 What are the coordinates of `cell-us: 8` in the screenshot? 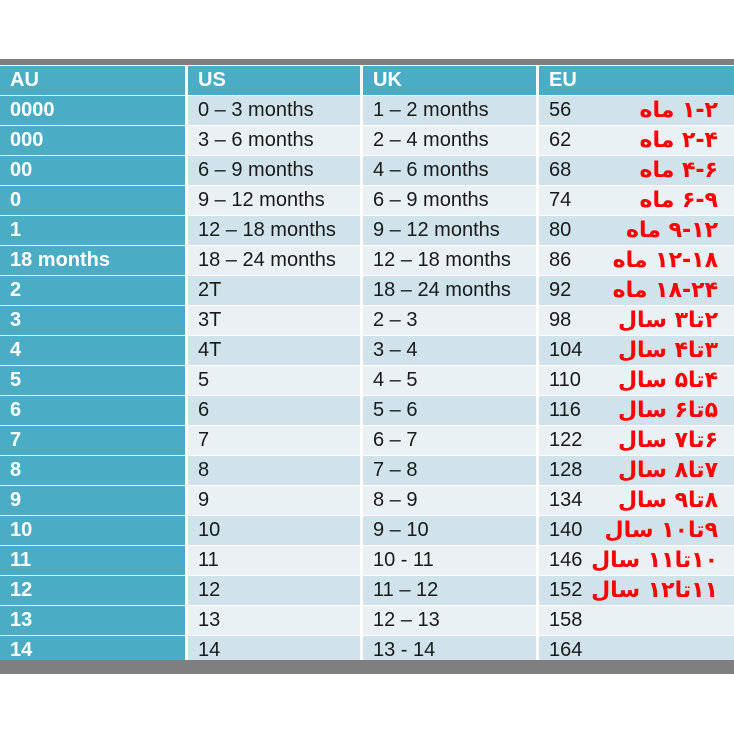 It's located at (275, 471).